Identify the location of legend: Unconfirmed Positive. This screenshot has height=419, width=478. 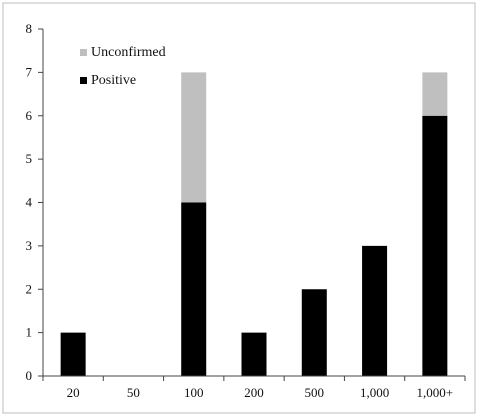
(123, 66).